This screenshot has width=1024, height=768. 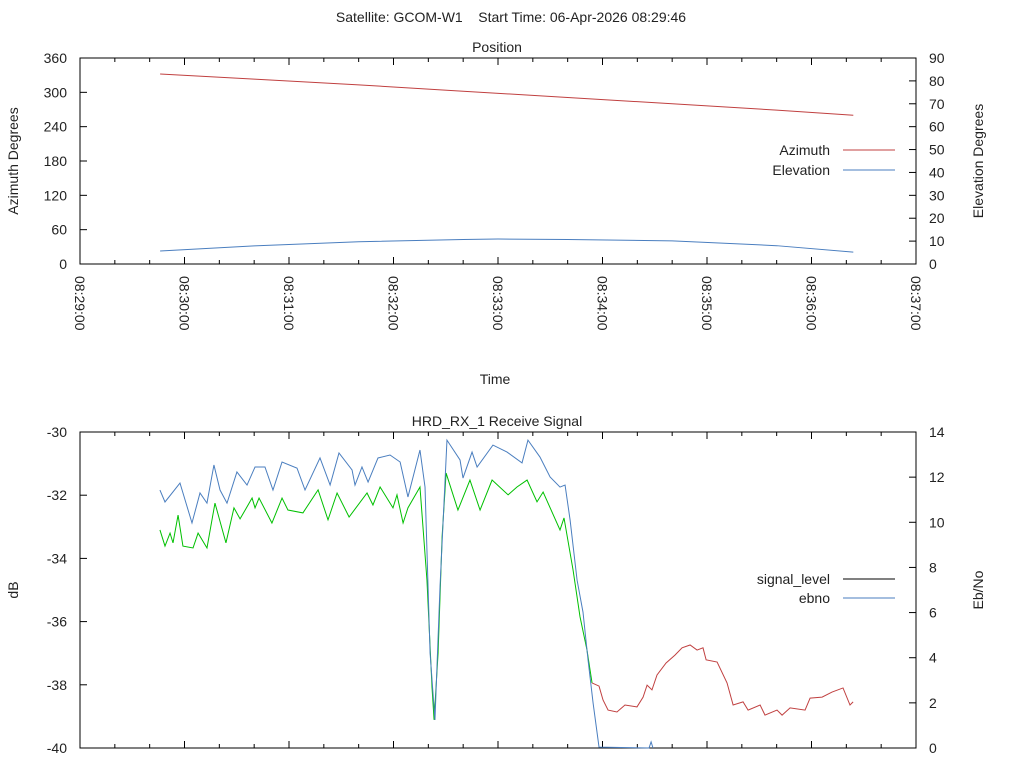 What do you see at coordinates (603, 303) in the screenshot?
I see `x-tick-label: 08:34:00` at bounding box center [603, 303].